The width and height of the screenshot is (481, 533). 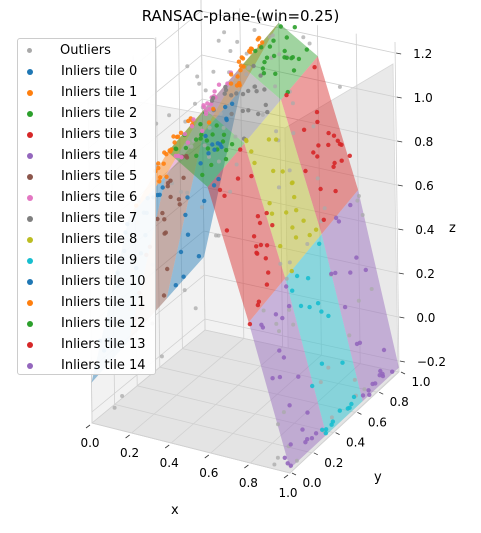 I want to click on legend-label: Inliers tile 0, so click(x=99, y=71).